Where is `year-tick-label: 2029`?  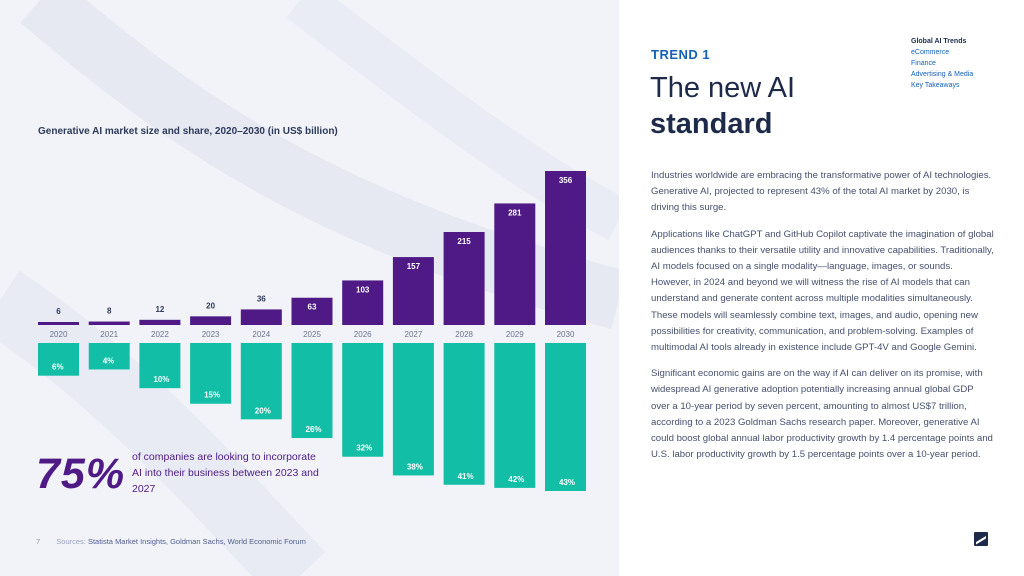 year-tick-label: 2029 is located at coordinates (515, 334).